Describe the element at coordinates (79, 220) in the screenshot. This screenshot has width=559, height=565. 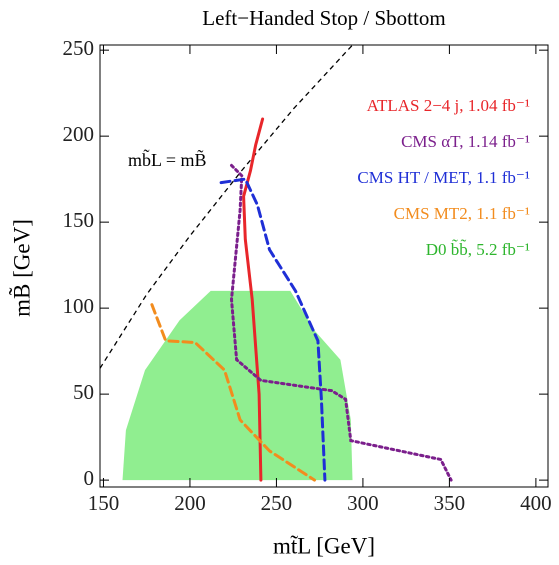
I see `y-tick-label: 150` at that location.